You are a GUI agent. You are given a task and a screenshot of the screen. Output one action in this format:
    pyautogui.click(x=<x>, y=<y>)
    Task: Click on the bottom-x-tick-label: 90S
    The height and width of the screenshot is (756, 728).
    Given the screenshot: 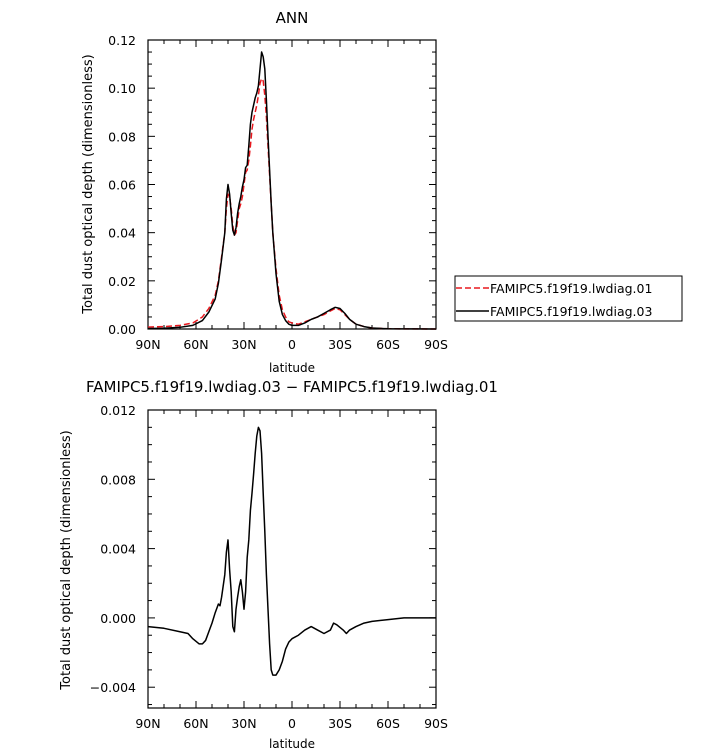 What is the action you would take?
    pyautogui.click(x=436, y=723)
    